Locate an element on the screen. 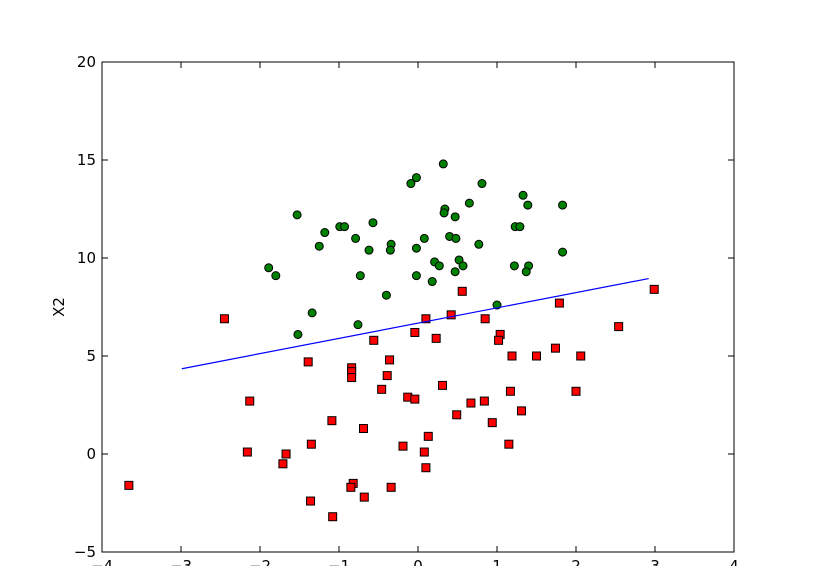  x-tick-label-4: 0 is located at coordinates (418, 561).